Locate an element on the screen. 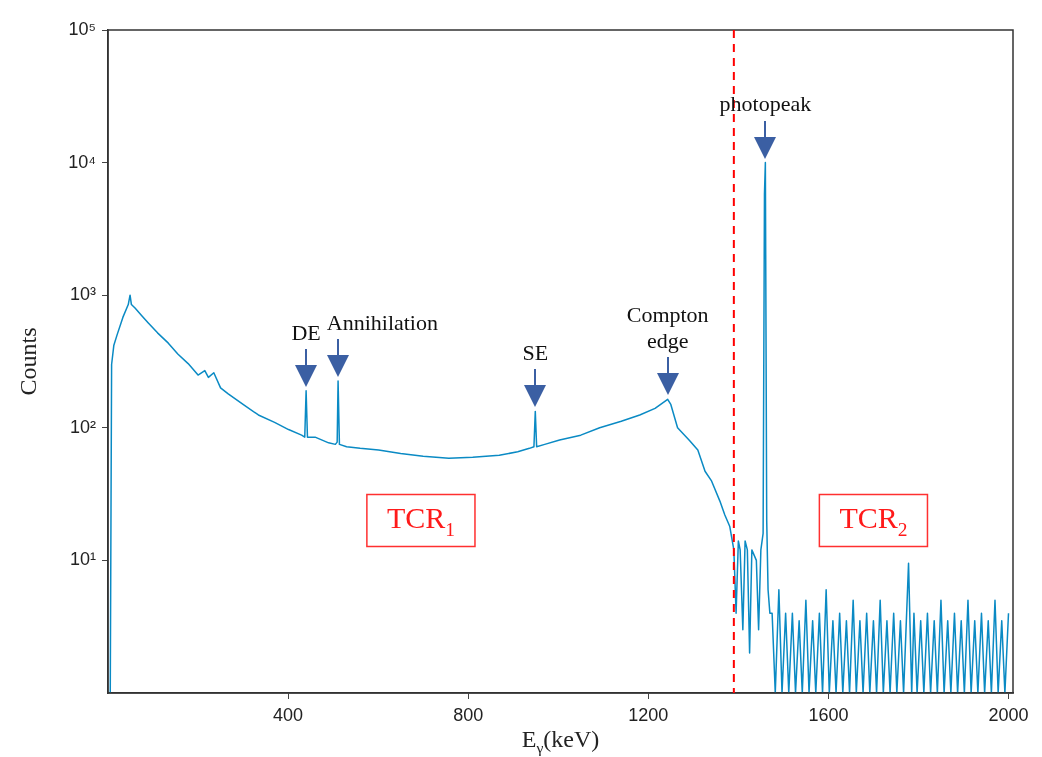 This screenshot has width=1042, height=757. x-tick-label: 2000 is located at coordinates (1008, 714).